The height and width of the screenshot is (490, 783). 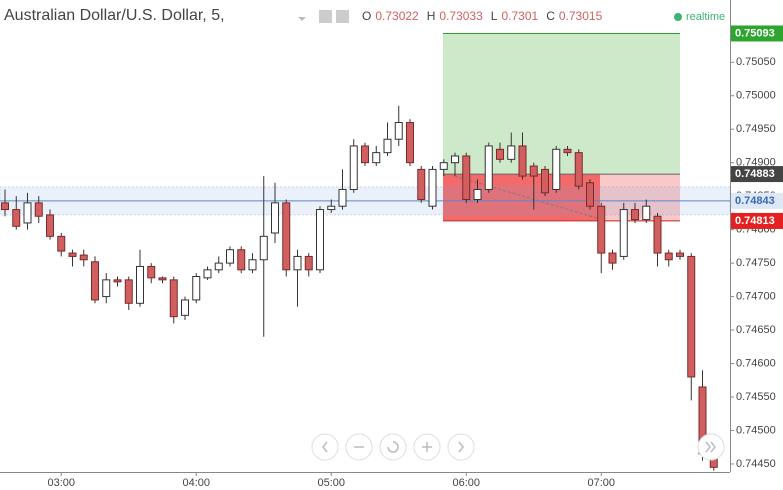 I want to click on x-tick-label: 06:00, so click(x=466, y=483).